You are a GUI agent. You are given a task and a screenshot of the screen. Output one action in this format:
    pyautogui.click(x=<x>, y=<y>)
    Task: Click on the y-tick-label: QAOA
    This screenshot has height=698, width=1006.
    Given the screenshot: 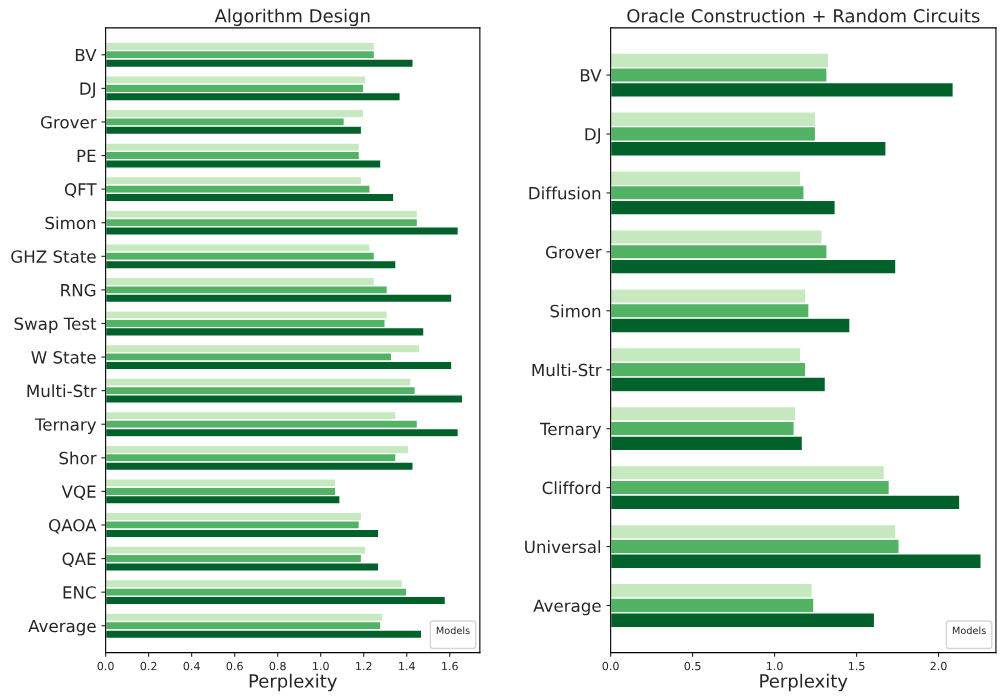 What is the action you would take?
    pyautogui.click(x=73, y=526)
    